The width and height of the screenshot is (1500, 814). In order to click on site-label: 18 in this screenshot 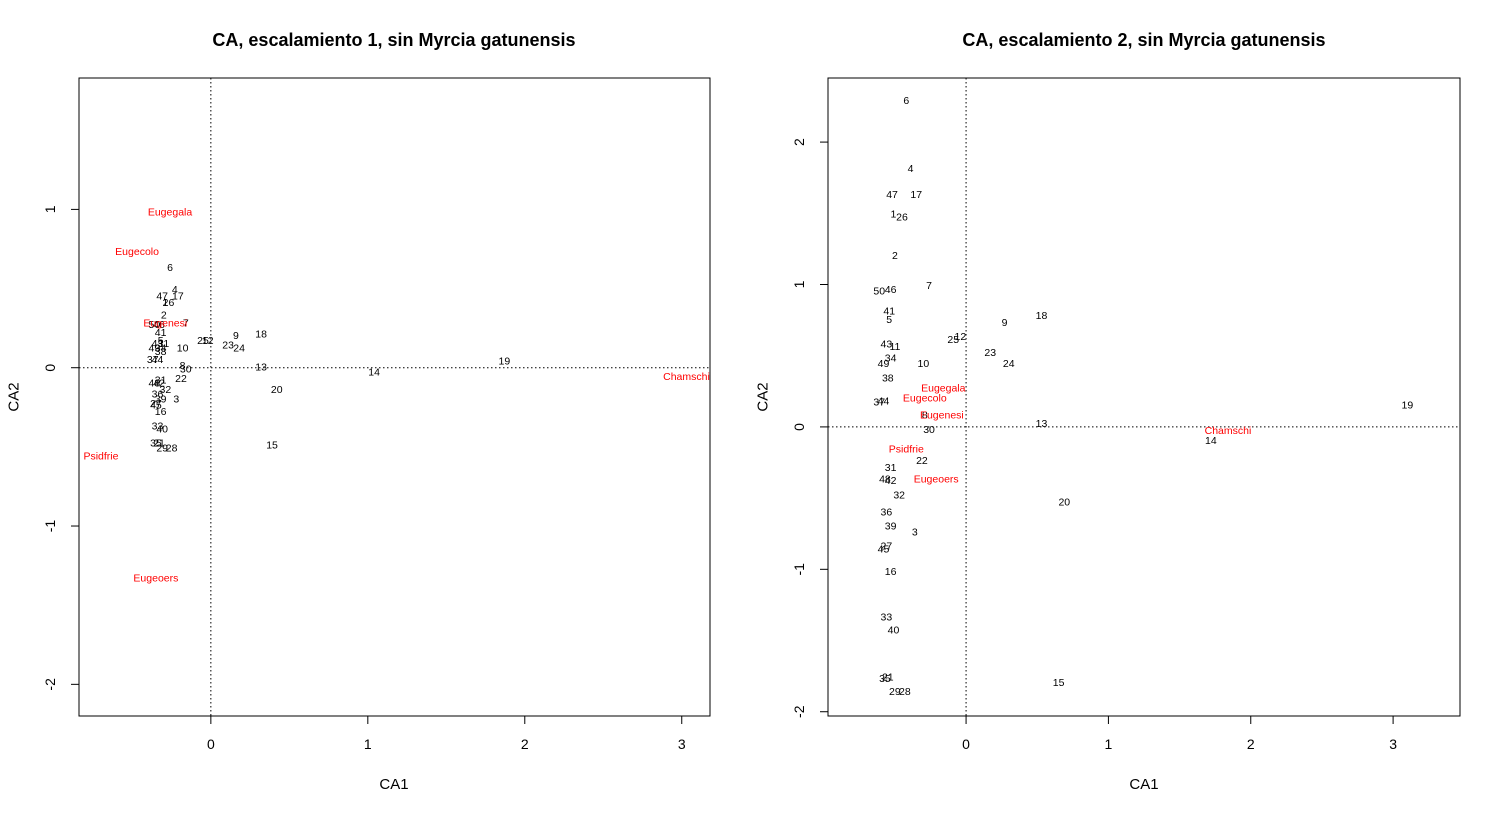, I will do `click(1042, 316)`.